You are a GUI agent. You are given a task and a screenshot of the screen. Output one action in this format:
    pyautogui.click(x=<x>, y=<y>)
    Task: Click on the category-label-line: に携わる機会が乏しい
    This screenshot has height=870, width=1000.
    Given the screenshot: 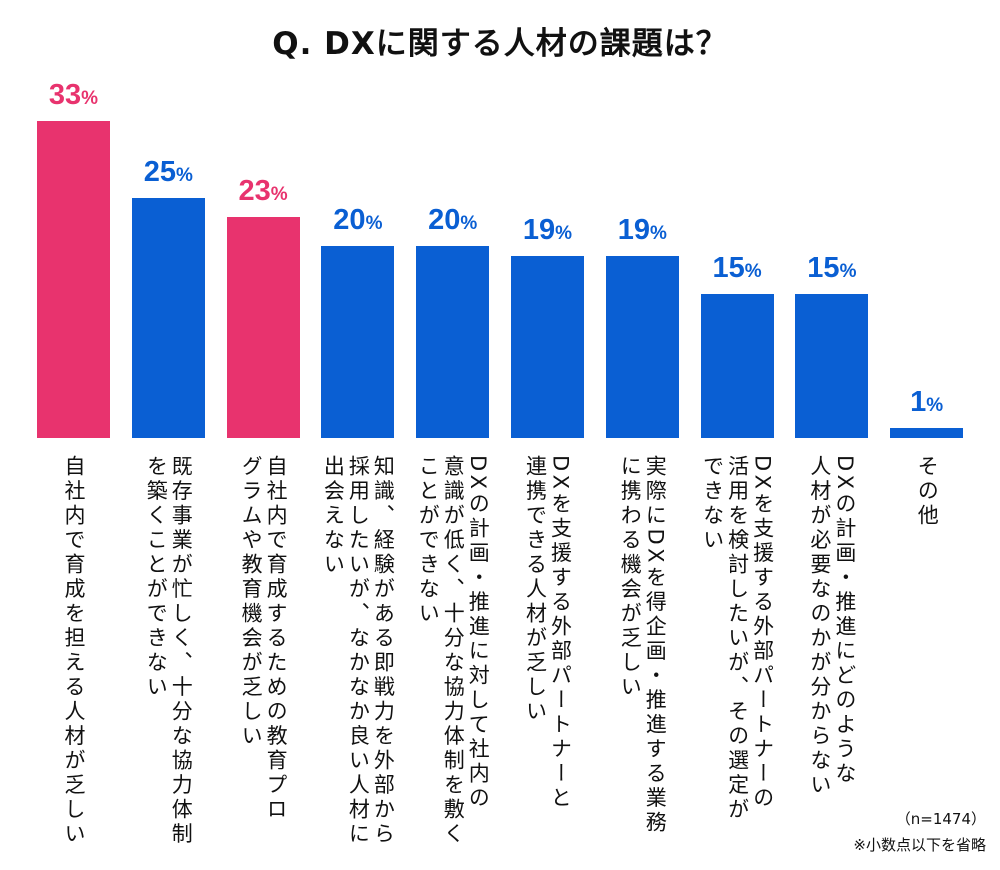 What is the action you would take?
    pyautogui.click(x=630, y=577)
    